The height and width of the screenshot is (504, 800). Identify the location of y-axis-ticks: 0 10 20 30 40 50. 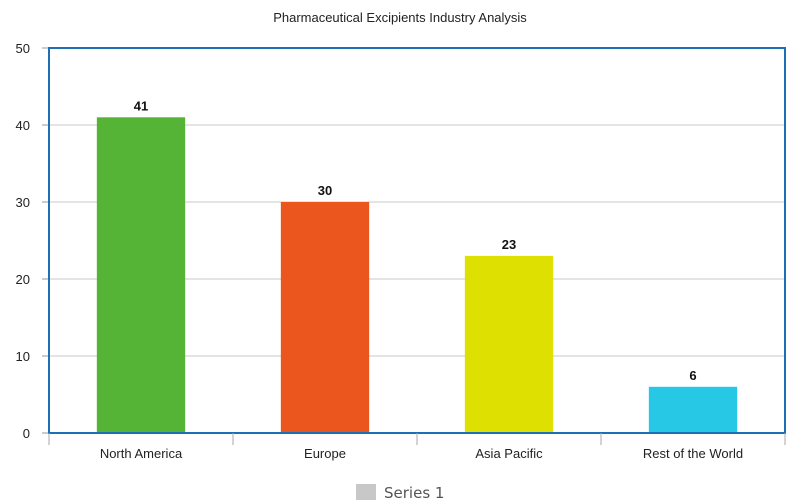
(32, 241).